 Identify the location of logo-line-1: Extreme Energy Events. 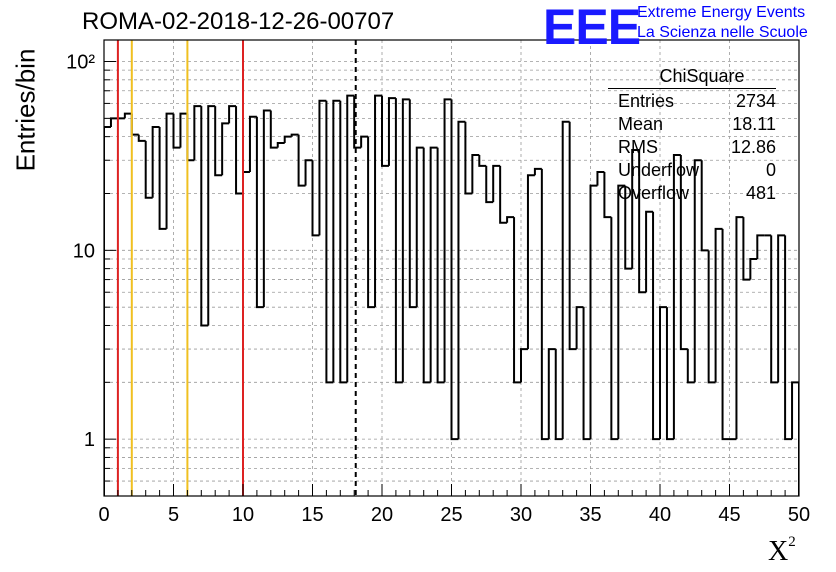
(721, 12).